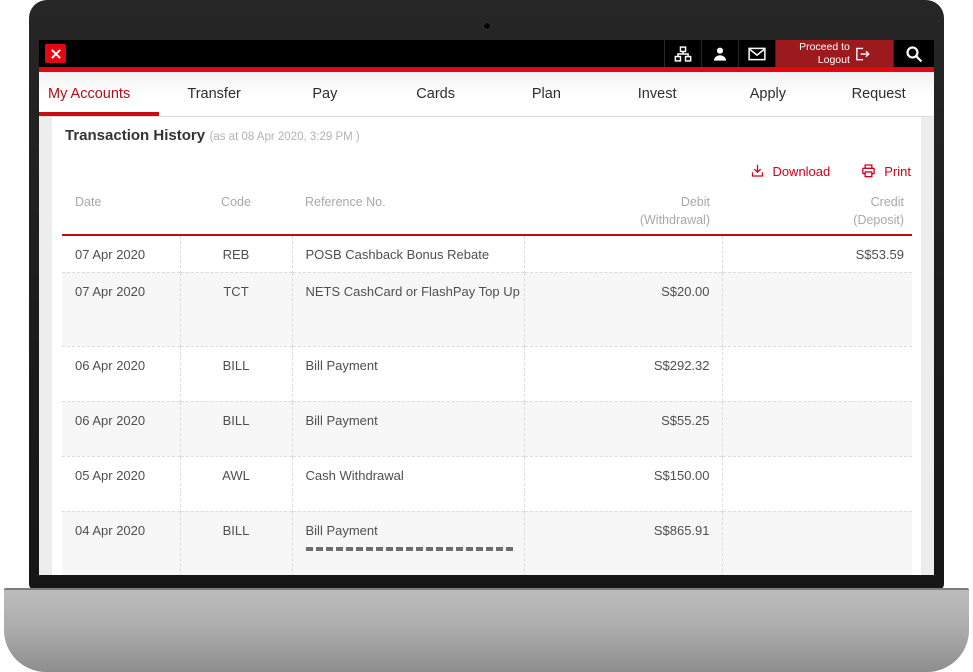 This screenshot has height=672, width=973. Describe the element at coordinates (236, 210) in the screenshot. I see `col-header-code: Code` at that location.